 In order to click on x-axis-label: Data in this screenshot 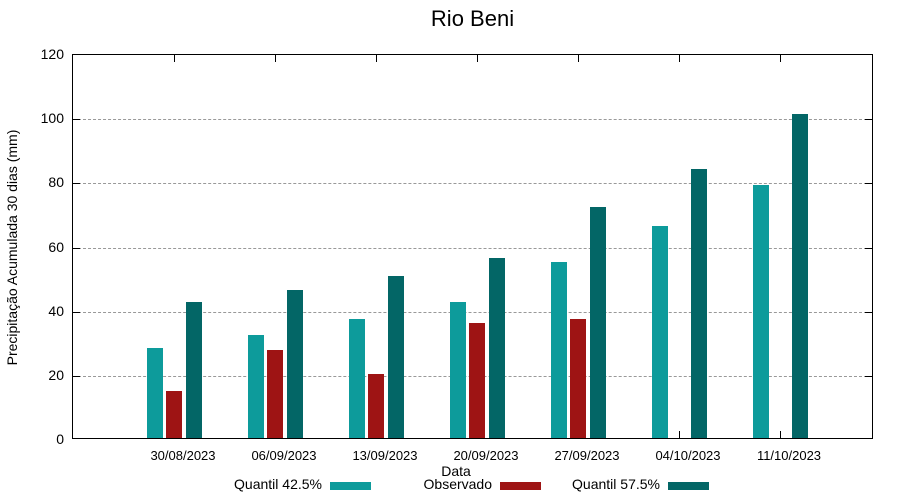, I will do `click(456, 471)`.